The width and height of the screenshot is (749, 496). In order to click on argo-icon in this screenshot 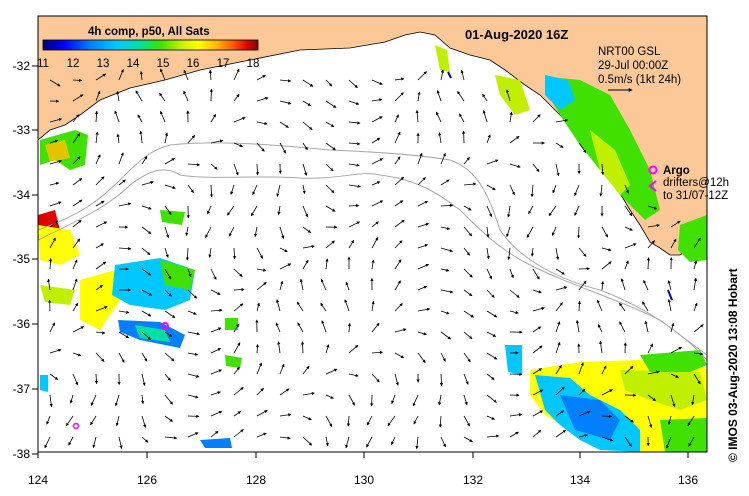, I will do `click(653, 170)`.